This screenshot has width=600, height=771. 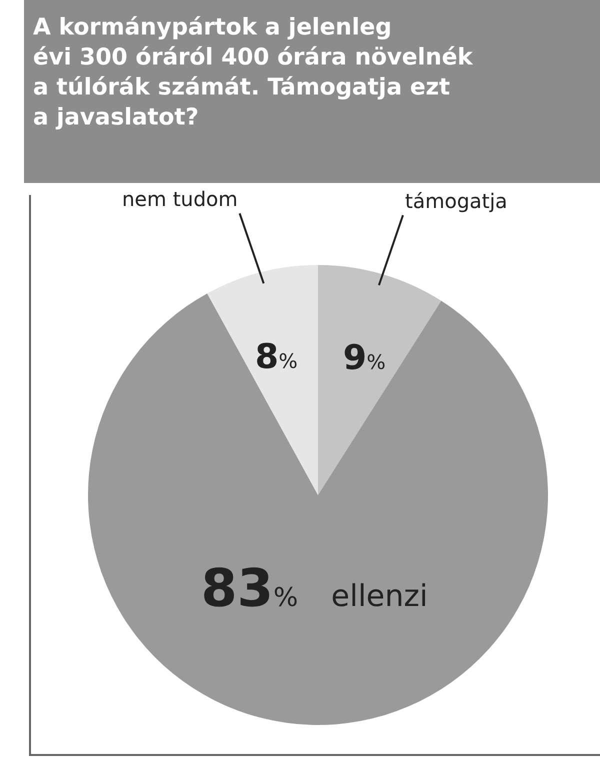 I want to click on slice-label: ellenzi, so click(x=379, y=596).